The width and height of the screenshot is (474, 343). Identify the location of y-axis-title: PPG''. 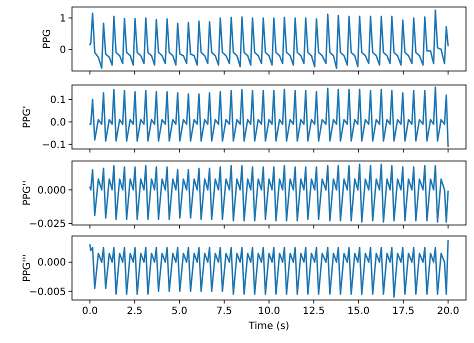
(27, 193).